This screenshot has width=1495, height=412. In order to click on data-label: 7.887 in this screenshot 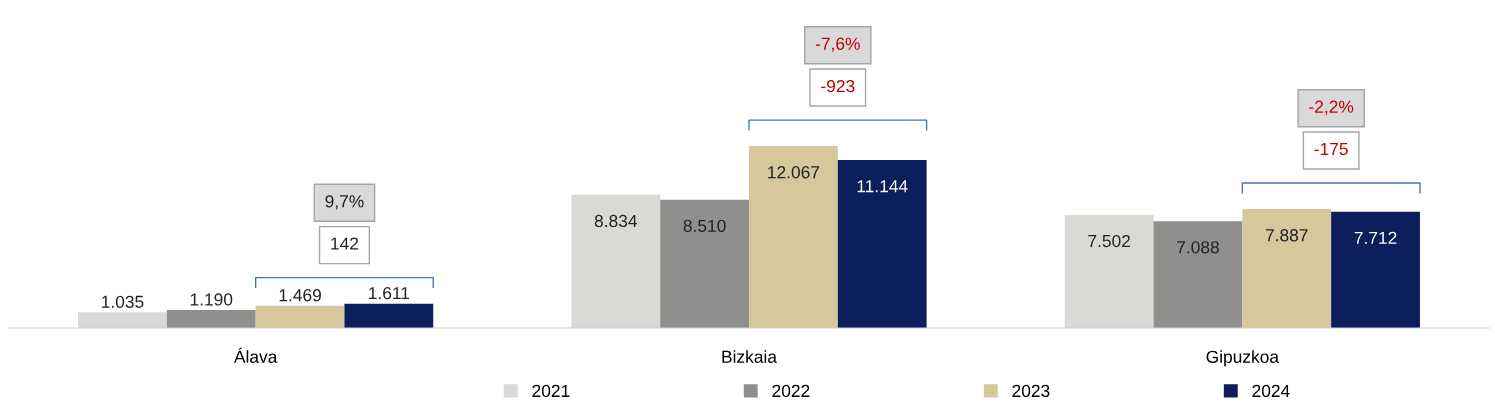, I will do `click(1286, 235)`.